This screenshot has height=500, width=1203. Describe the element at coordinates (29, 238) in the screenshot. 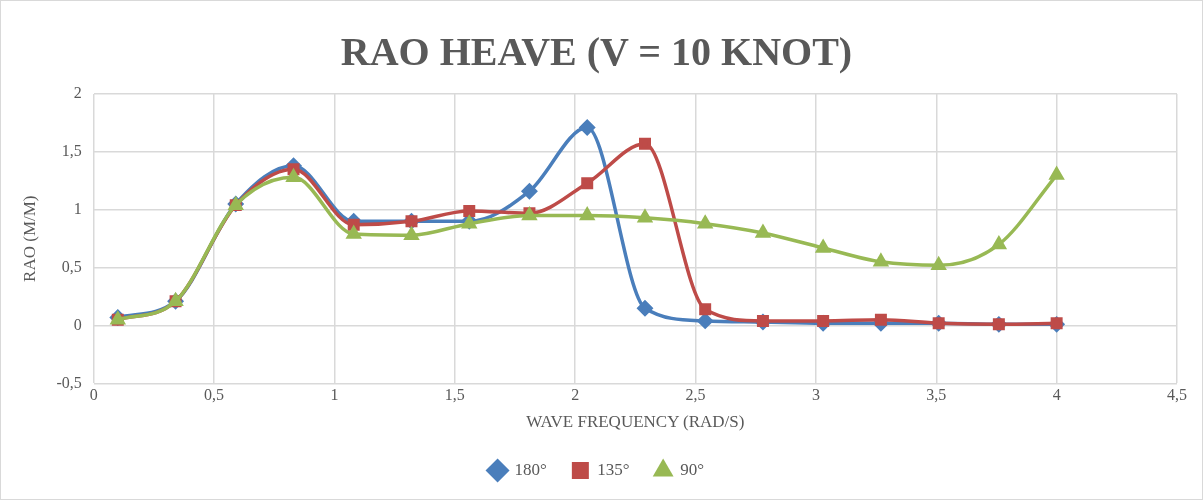

I see `y-axis-title: RAO (M/M)` at that location.